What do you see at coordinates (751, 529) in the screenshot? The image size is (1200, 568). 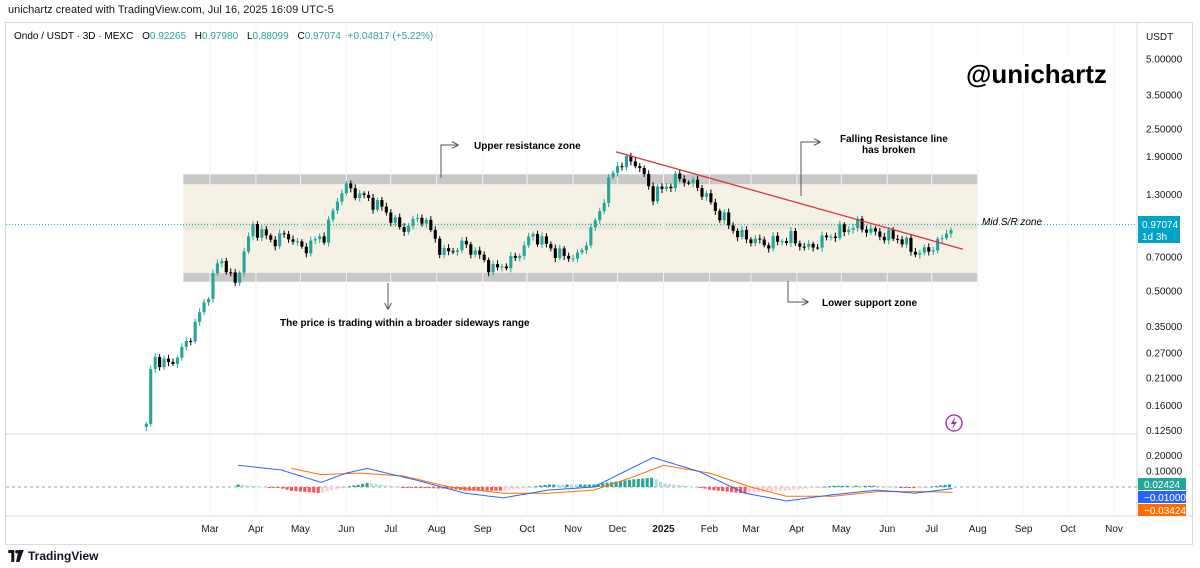 I see `time-tick-label: Mar` at bounding box center [751, 529].